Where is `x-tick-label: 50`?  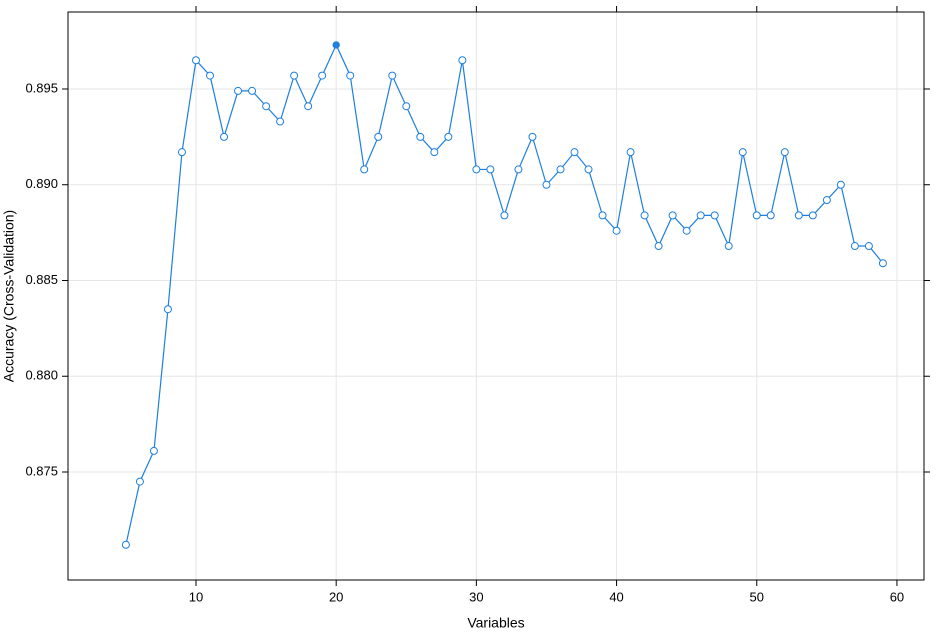 x-tick-label: 50 is located at coordinates (757, 596).